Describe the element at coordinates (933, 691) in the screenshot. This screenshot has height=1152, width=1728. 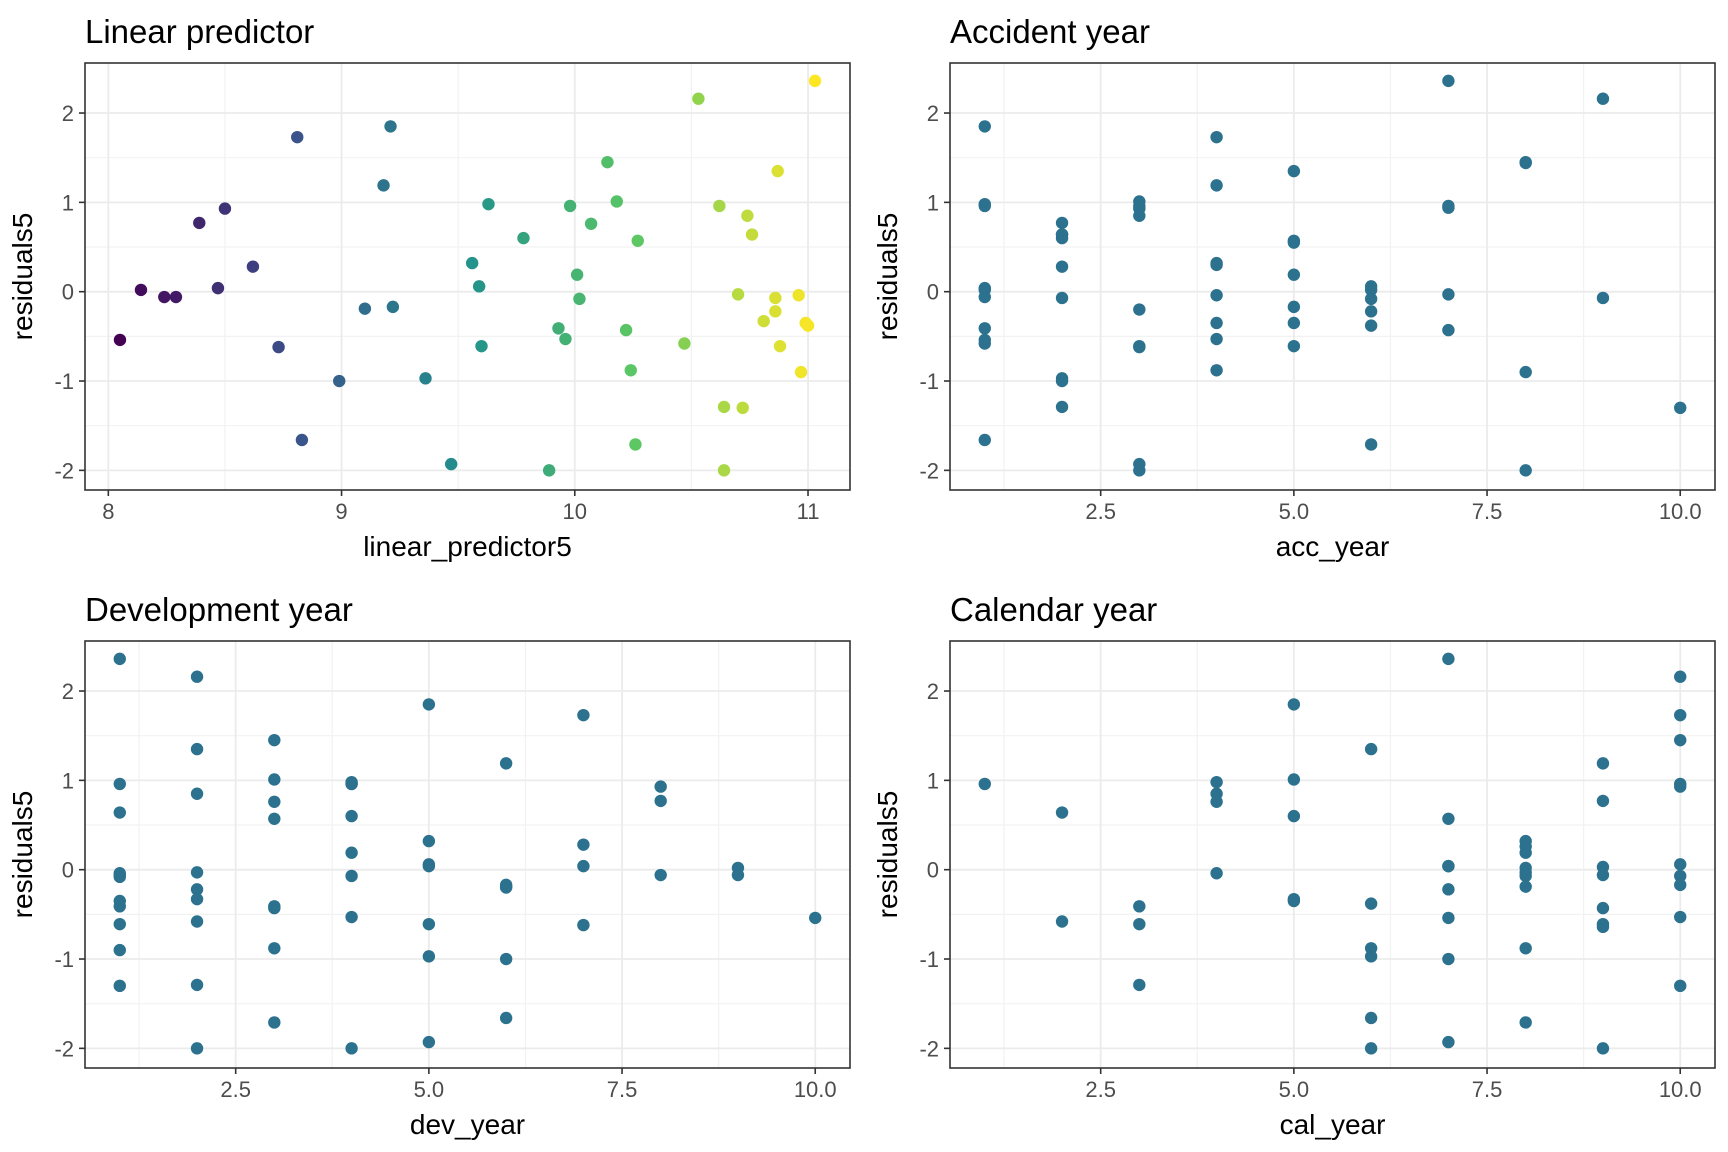
I see `y-tick-label: 2` at that location.